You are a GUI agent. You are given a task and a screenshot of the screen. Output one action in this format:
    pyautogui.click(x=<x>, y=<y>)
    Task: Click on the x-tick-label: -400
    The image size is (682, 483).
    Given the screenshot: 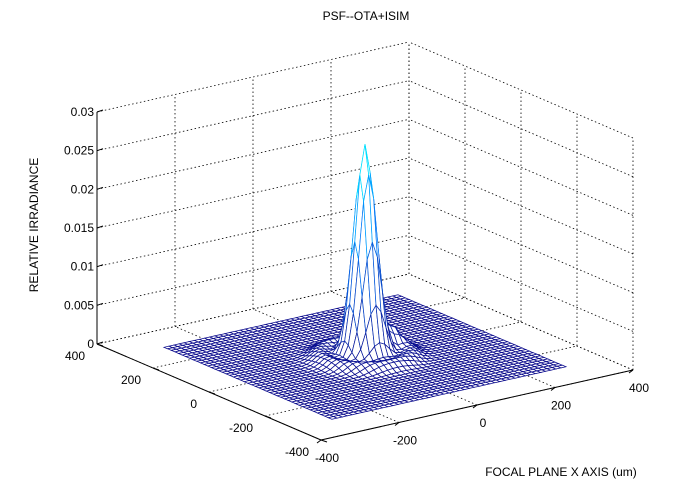 What is the action you would take?
    pyautogui.click(x=327, y=458)
    